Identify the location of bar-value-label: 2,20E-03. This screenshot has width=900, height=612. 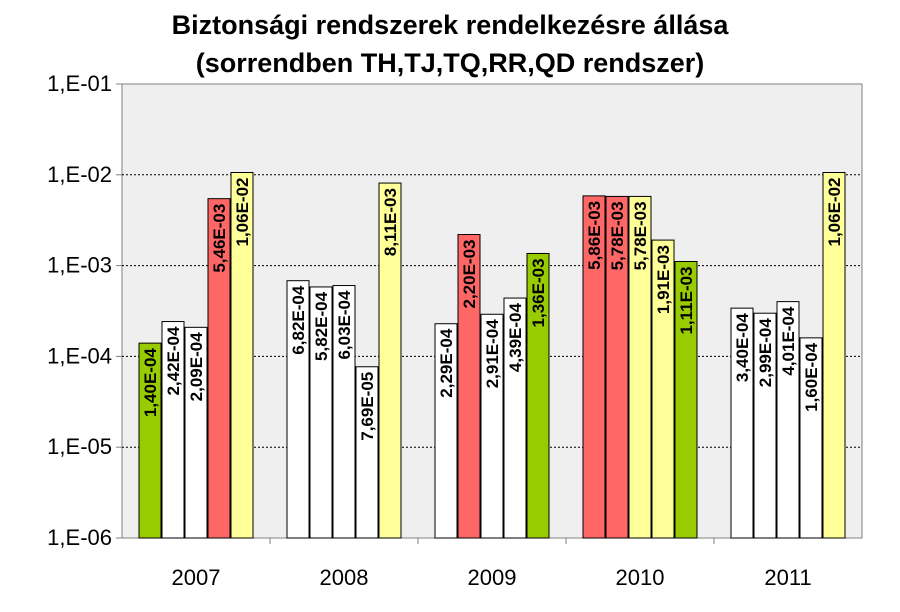
(469, 274).